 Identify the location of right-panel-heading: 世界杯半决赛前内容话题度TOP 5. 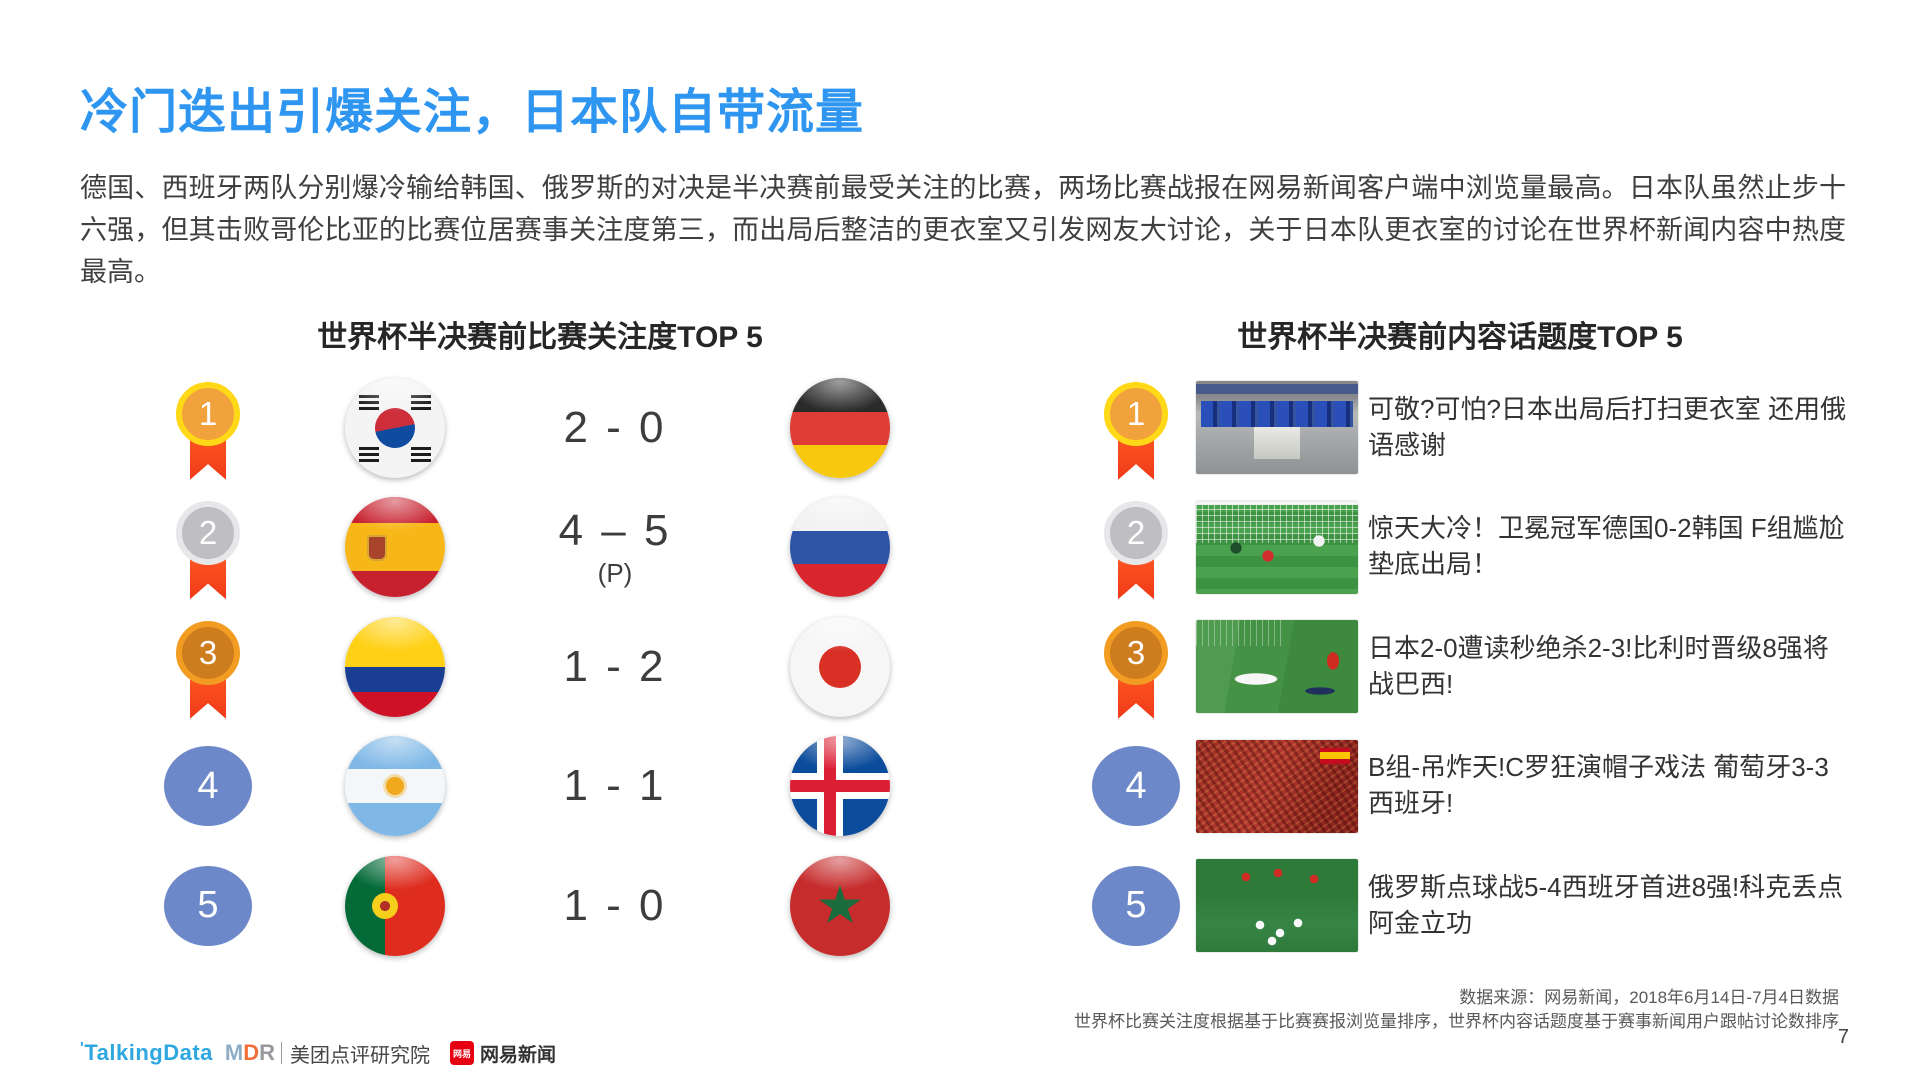
(1460, 337).